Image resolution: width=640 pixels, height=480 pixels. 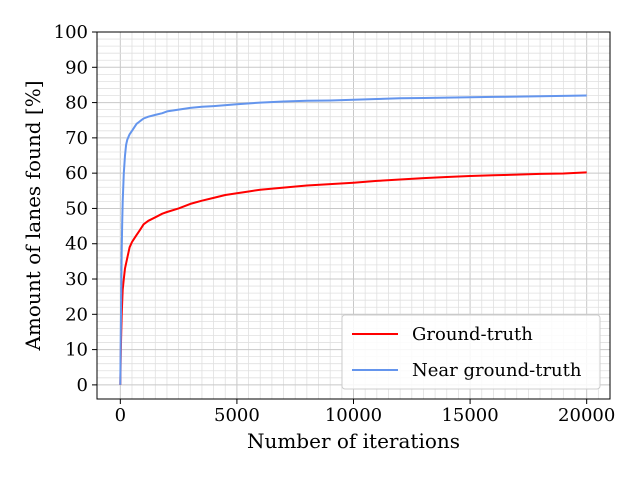 What do you see at coordinates (76, 138) in the screenshot?
I see `y-tick-label: 70` at bounding box center [76, 138].